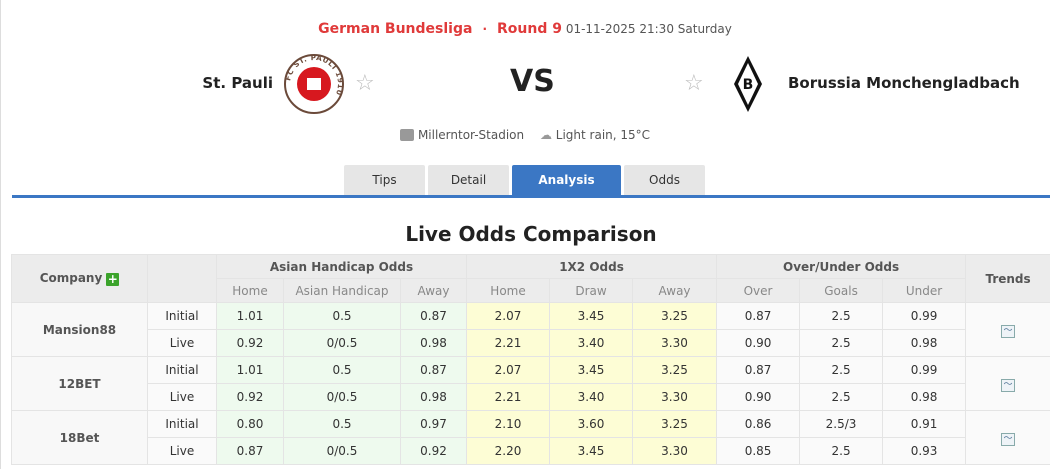 The width and height of the screenshot is (1050, 469). I want to click on odds-cell: 0.93, so click(924, 451).